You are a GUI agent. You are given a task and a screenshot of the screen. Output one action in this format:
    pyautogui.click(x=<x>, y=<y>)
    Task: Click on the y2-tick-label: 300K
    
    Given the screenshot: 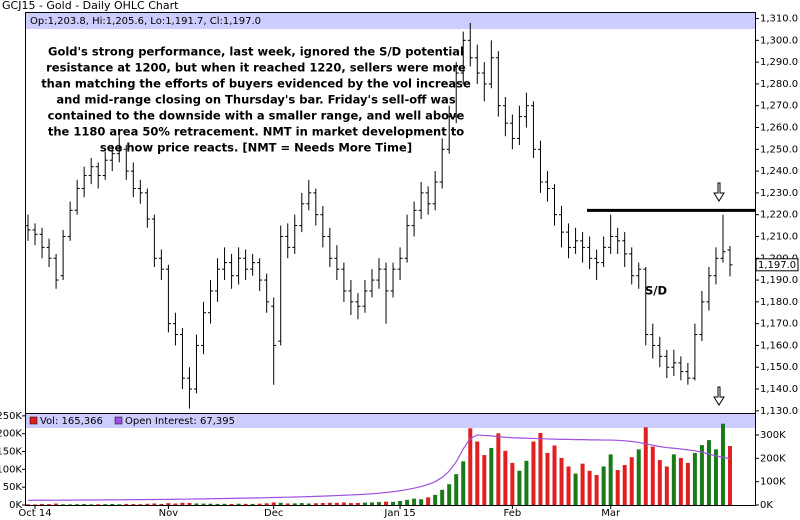 What is the action you would take?
    pyautogui.click(x=773, y=435)
    